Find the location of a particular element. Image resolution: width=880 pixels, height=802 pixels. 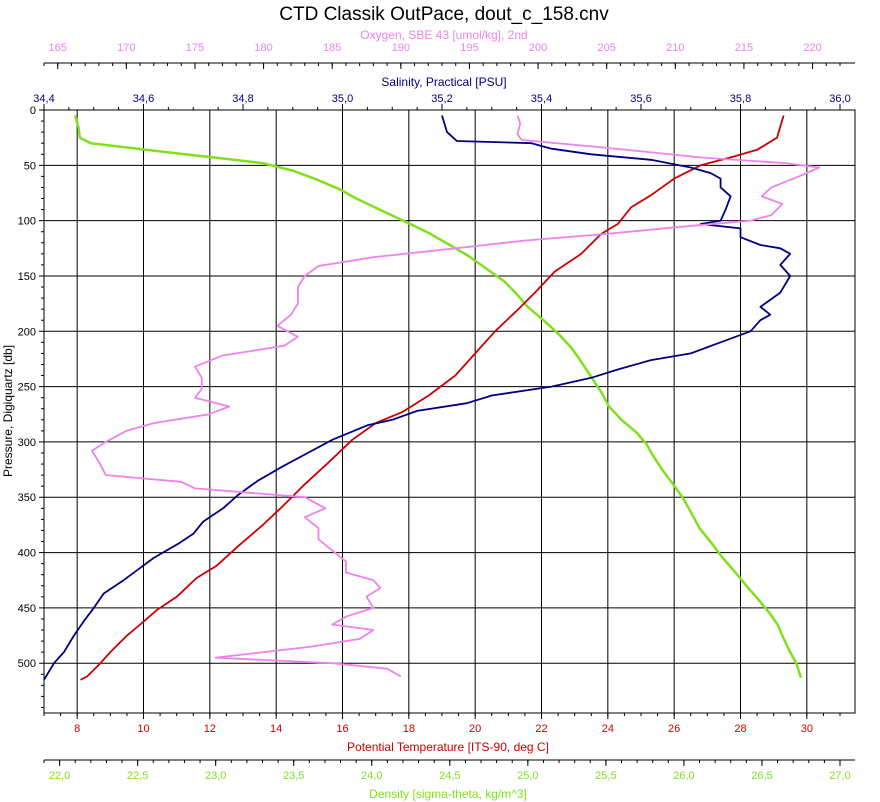

density-tick-label: 22,0 is located at coordinates (59, 776).